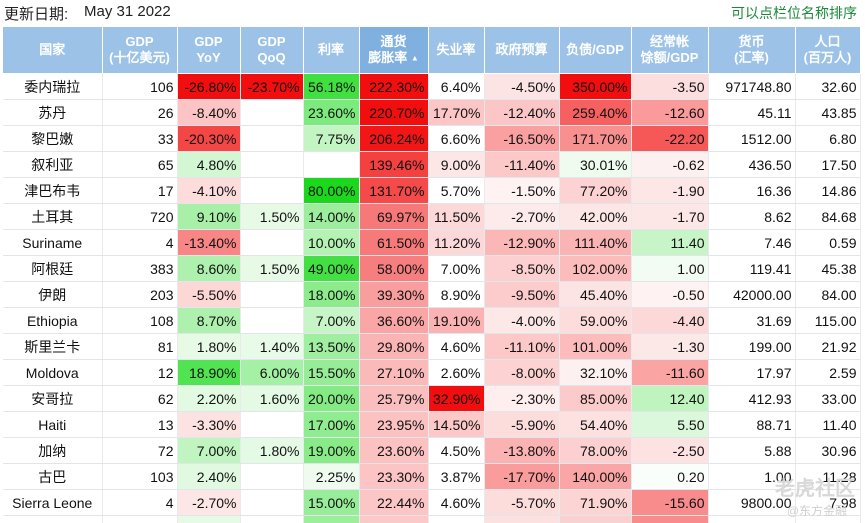  What do you see at coordinates (209, 519) in the screenshot?
I see `cell-gdp_yoy` at bounding box center [209, 519].